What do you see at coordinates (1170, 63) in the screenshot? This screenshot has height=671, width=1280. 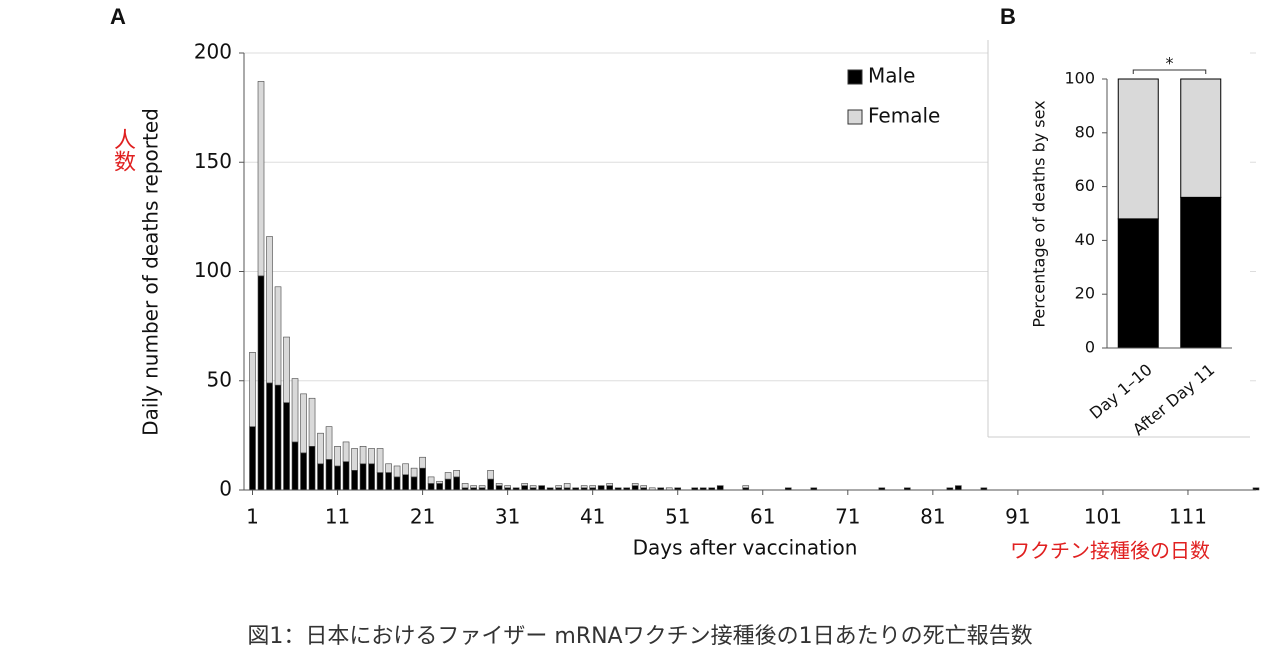 I see `significance-marker: *` at bounding box center [1170, 63].